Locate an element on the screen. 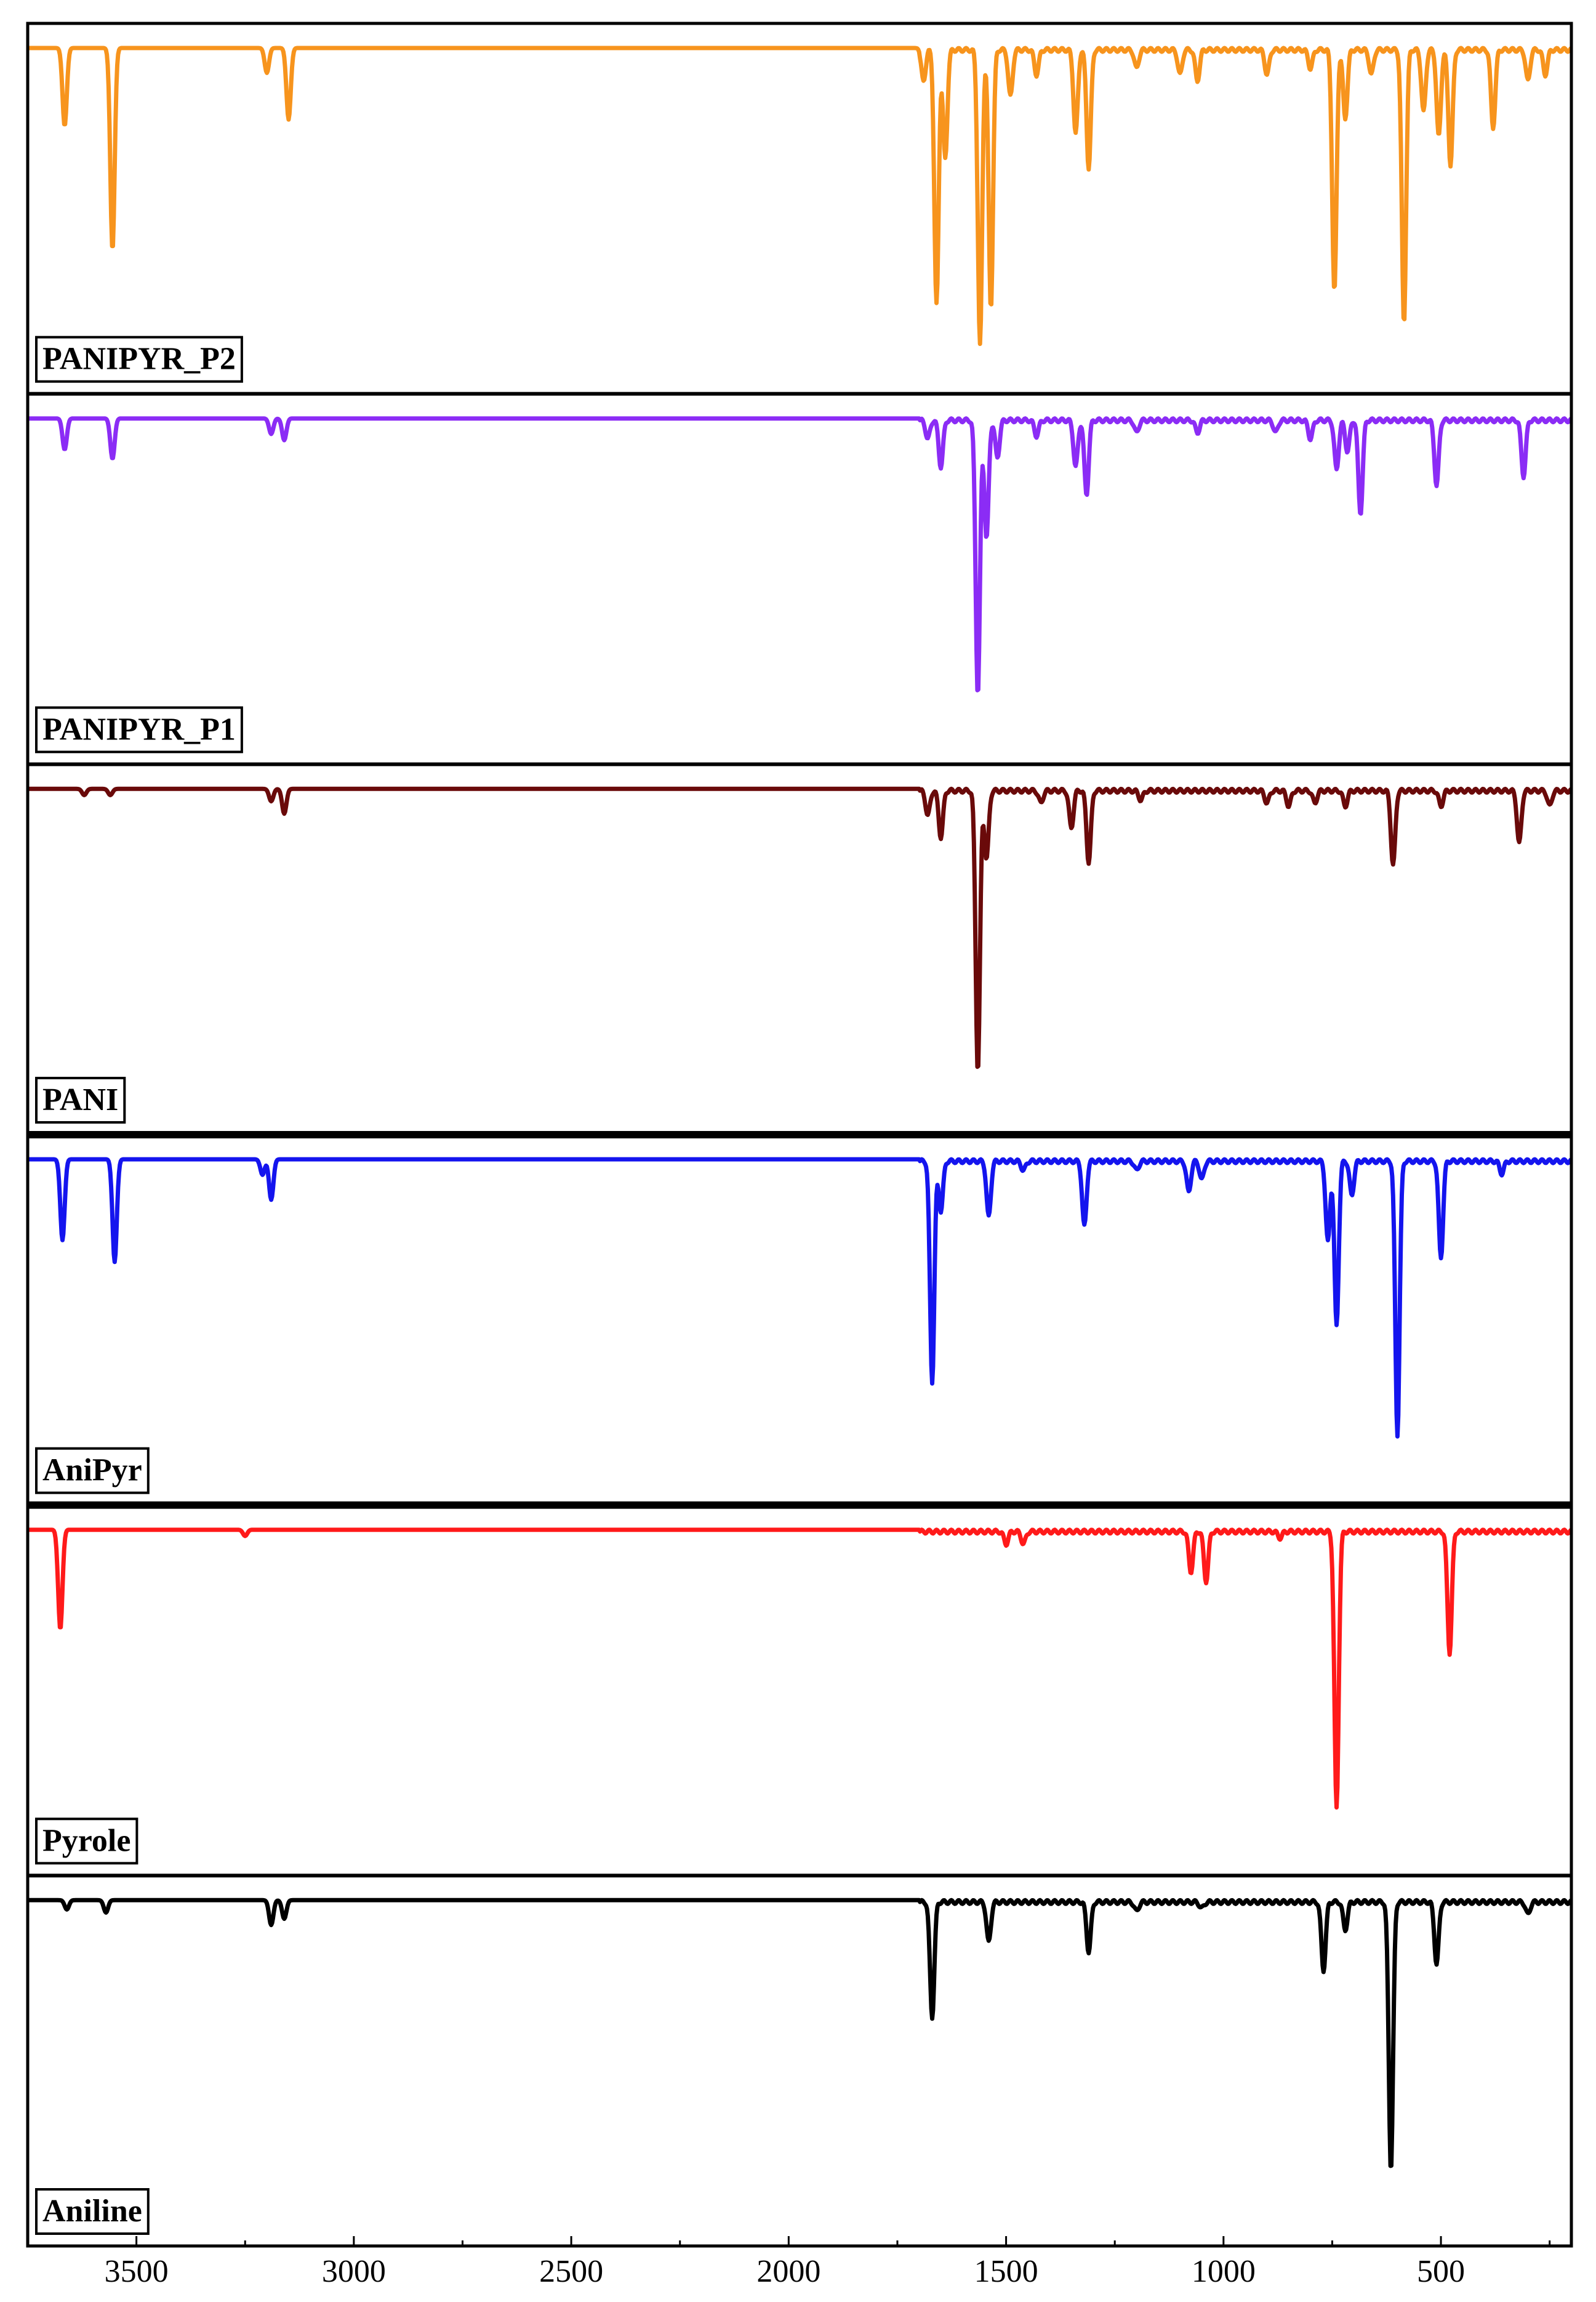 Image resolution: width=1596 pixels, height=2302 pixels. spectrum-panel: PANIPYR_P1 is located at coordinates (799, 585).